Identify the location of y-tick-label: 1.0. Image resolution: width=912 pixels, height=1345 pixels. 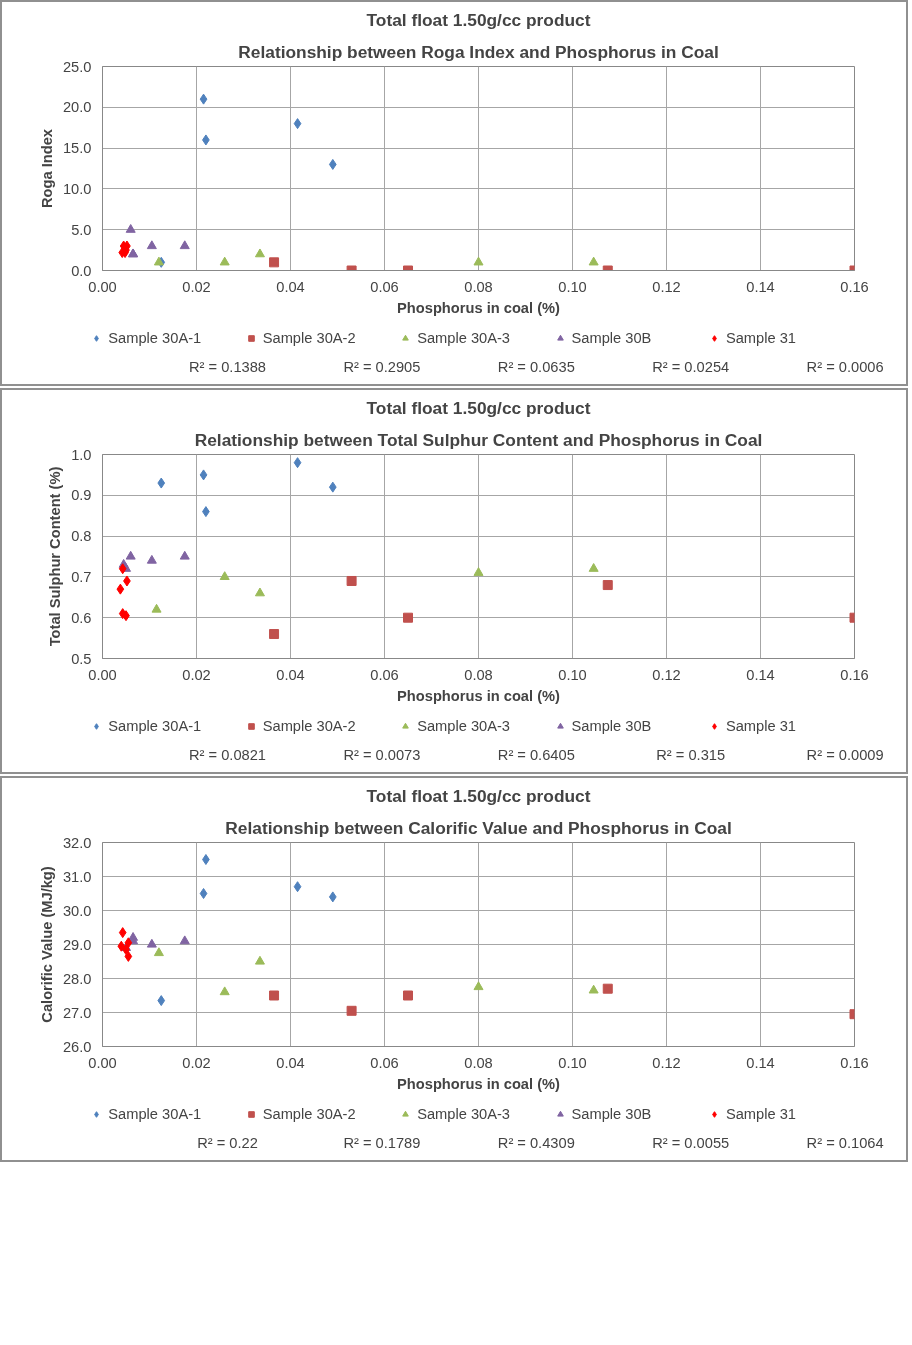
(81, 454).